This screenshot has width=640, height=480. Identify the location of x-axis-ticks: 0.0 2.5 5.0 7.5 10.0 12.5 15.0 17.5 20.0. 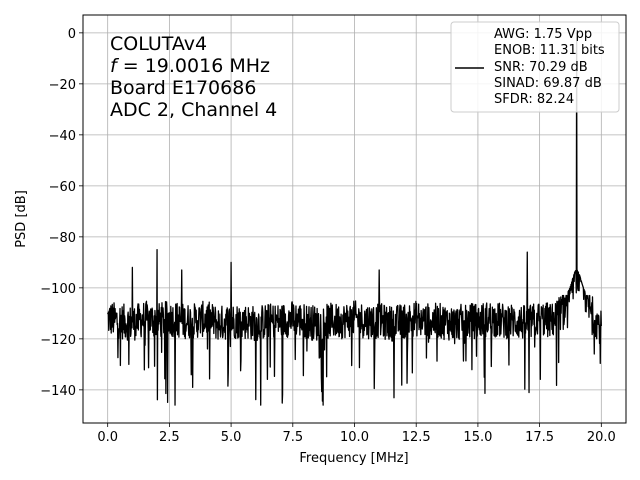
(356, 434).